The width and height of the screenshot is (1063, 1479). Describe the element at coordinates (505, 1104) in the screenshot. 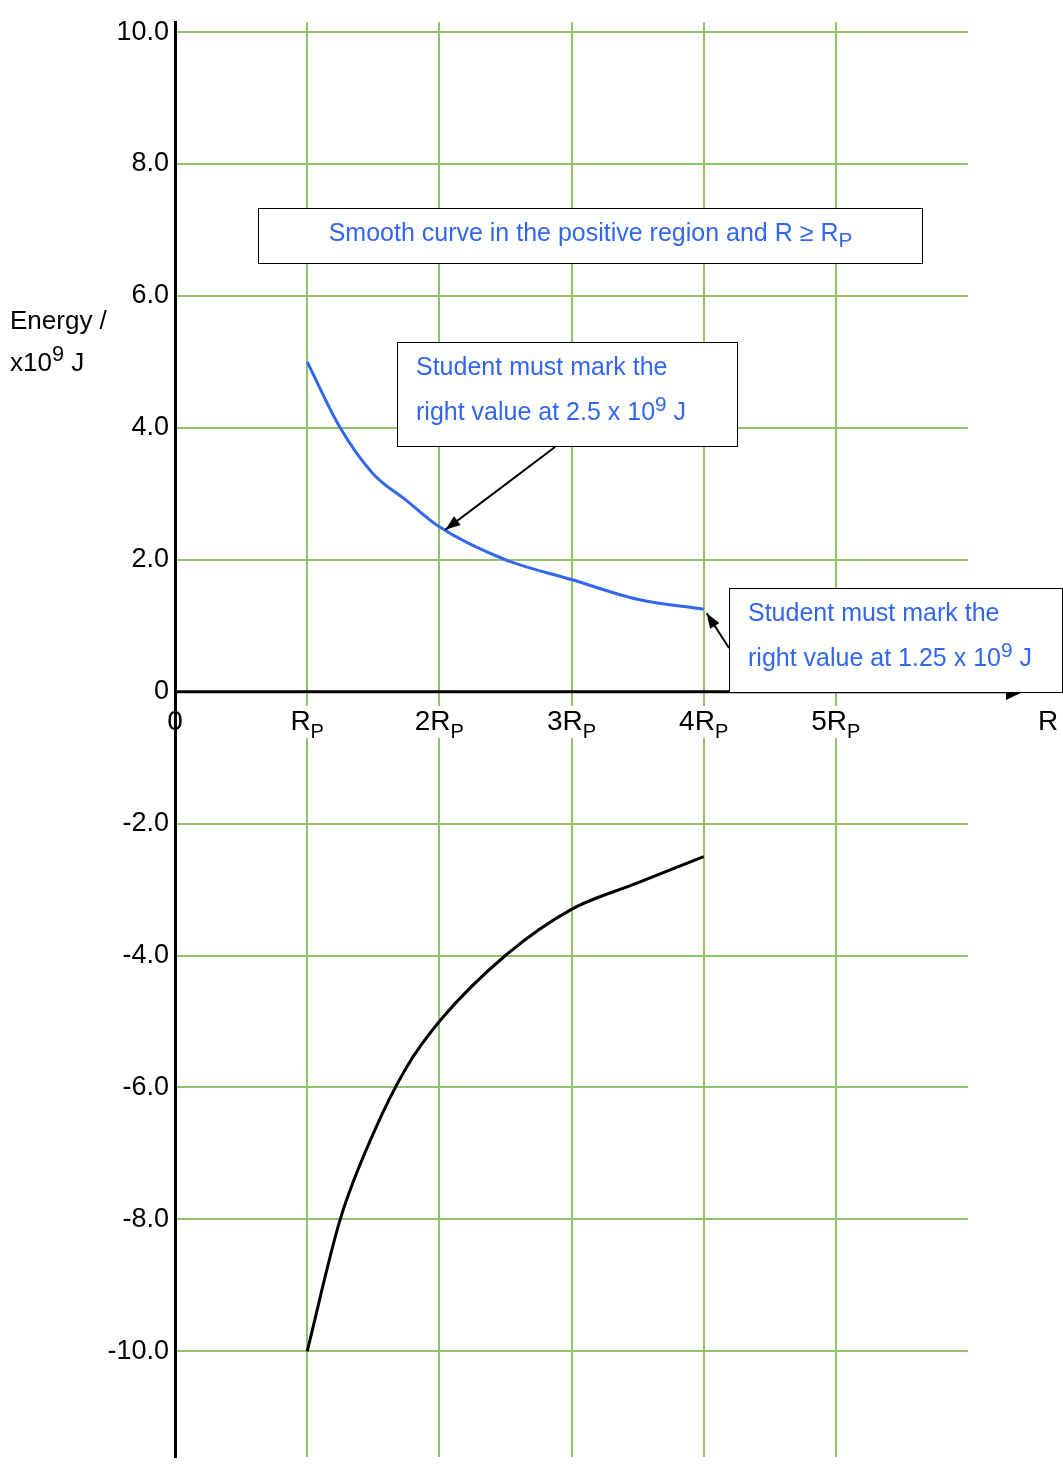

I see `line-series` at that location.